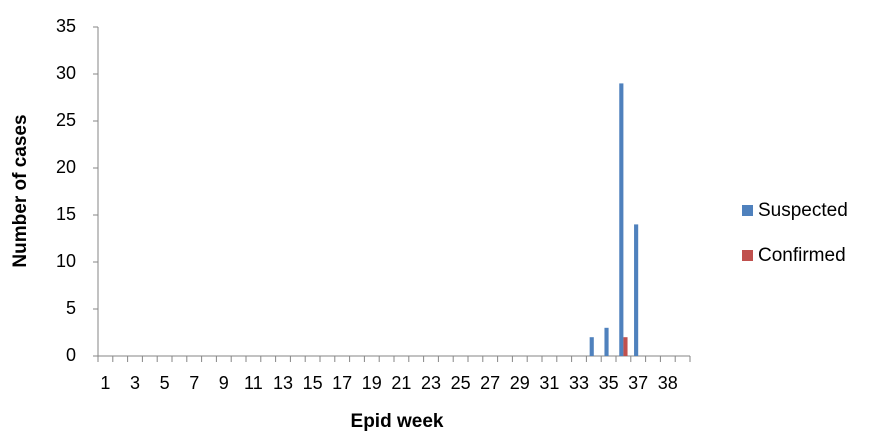 The image size is (886, 439). What do you see at coordinates (431, 383) in the screenshot?
I see `x-tick-label: 23` at bounding box center [431, 383].